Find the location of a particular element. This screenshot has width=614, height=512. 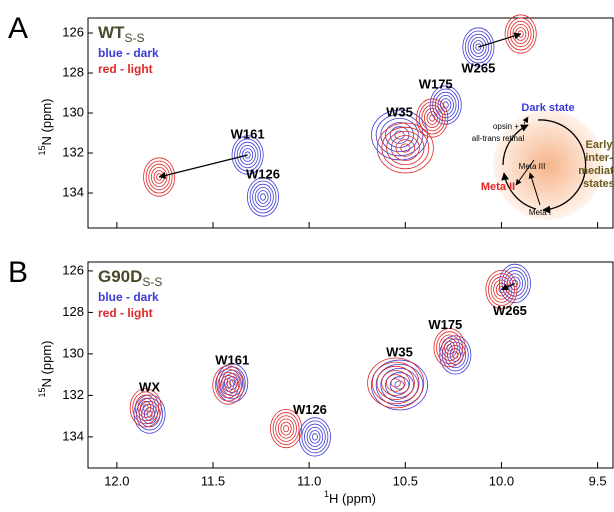

legend-title-main: WT is located at coordinates (111, 32).